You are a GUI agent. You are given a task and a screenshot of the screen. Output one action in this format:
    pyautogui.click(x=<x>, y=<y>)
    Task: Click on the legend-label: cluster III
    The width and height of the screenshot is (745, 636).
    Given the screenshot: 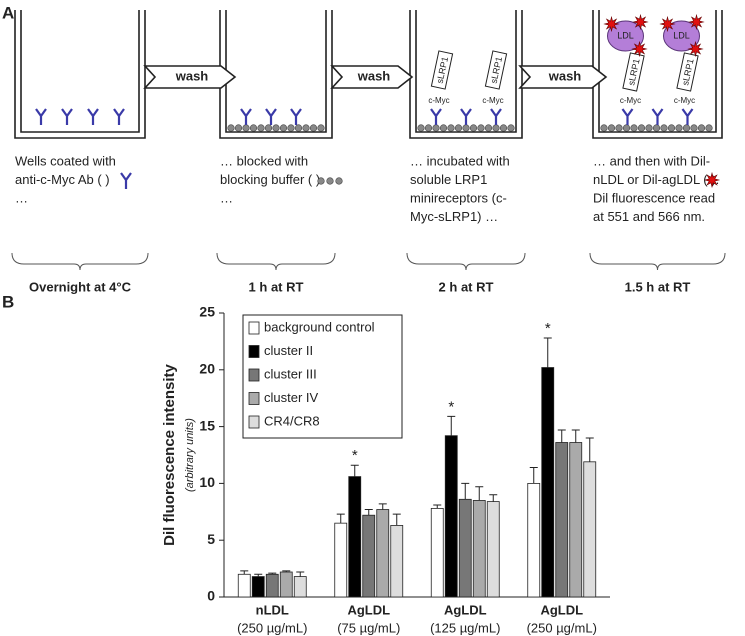 What is the action you would take?
    pyautogui.click(x=290, y=373)
    